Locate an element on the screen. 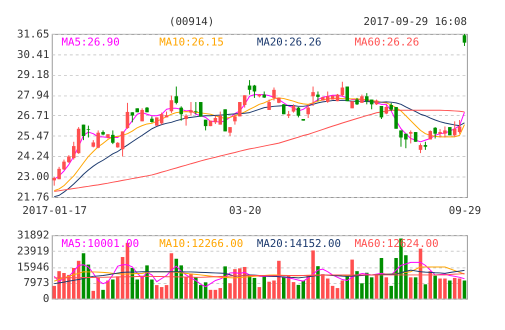  x-tick-label: 09-29 is located at coordinates (465, 211).